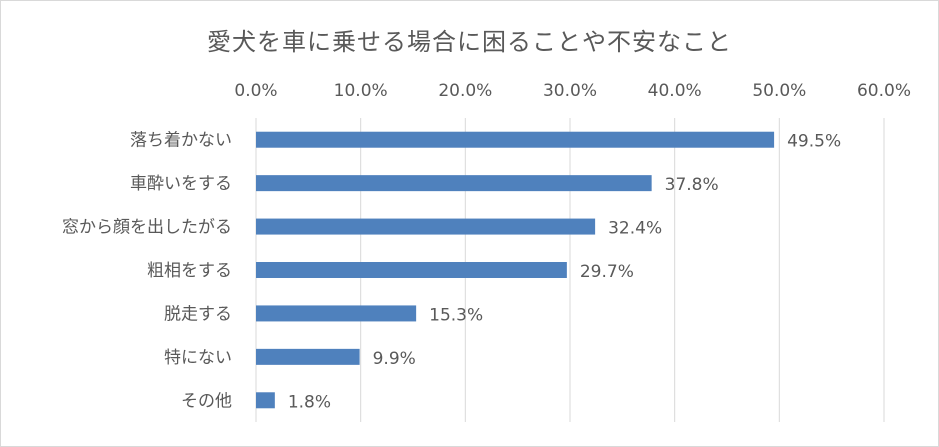 The image size is (939, 447). I want to click on data-label: 32.4%, so click(635, 229).